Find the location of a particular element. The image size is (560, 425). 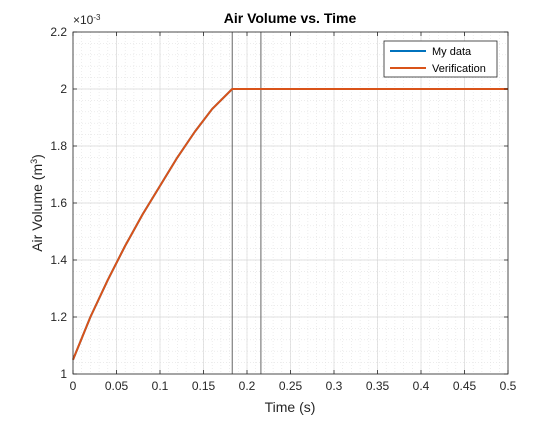

x-tick-label: 0.4 is located at coordinates (421, 386).